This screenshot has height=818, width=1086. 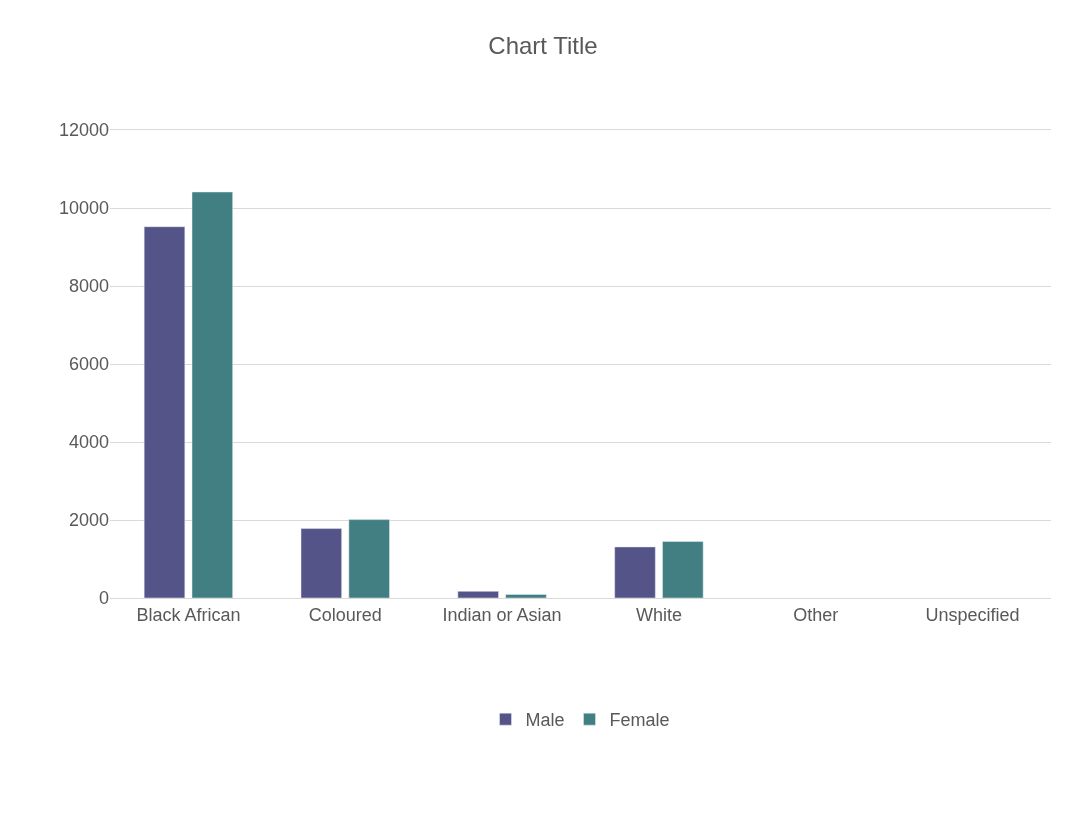 What do you see at coordinates (103, 598) in the screenshot?
I see `y-tick-label: 0` at bounding box center [103, 598].